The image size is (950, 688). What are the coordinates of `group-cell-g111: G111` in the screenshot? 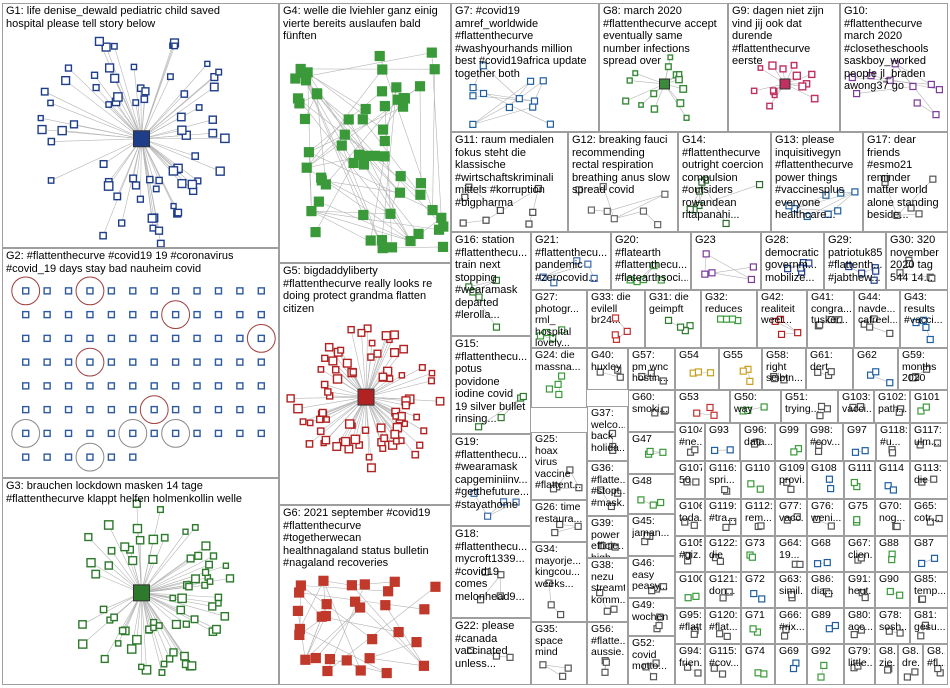 It's located at (859, 480).